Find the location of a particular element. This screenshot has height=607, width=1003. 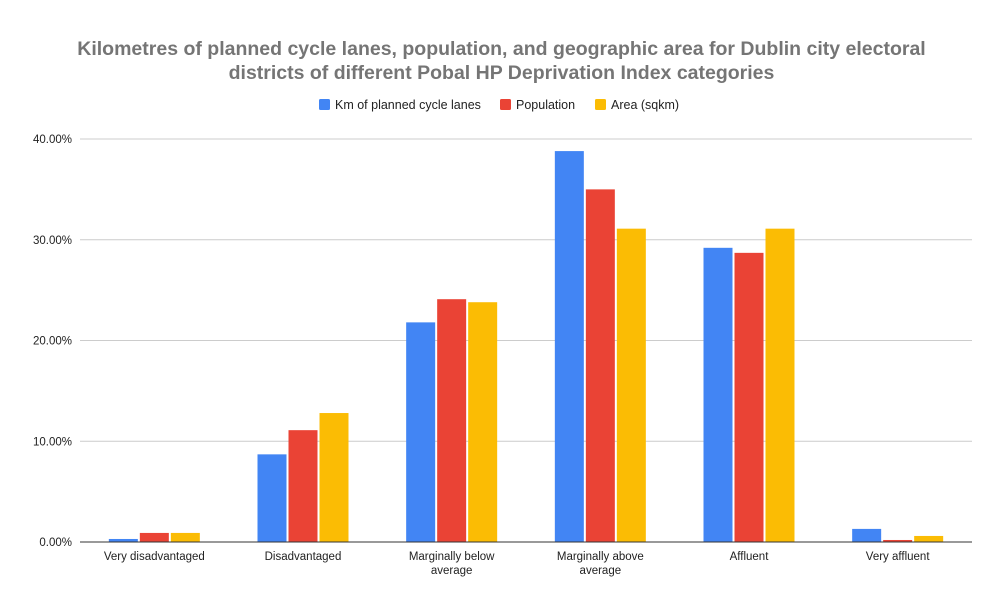

x-tick-label-3-line2: average is located at coordinates (601, 571).